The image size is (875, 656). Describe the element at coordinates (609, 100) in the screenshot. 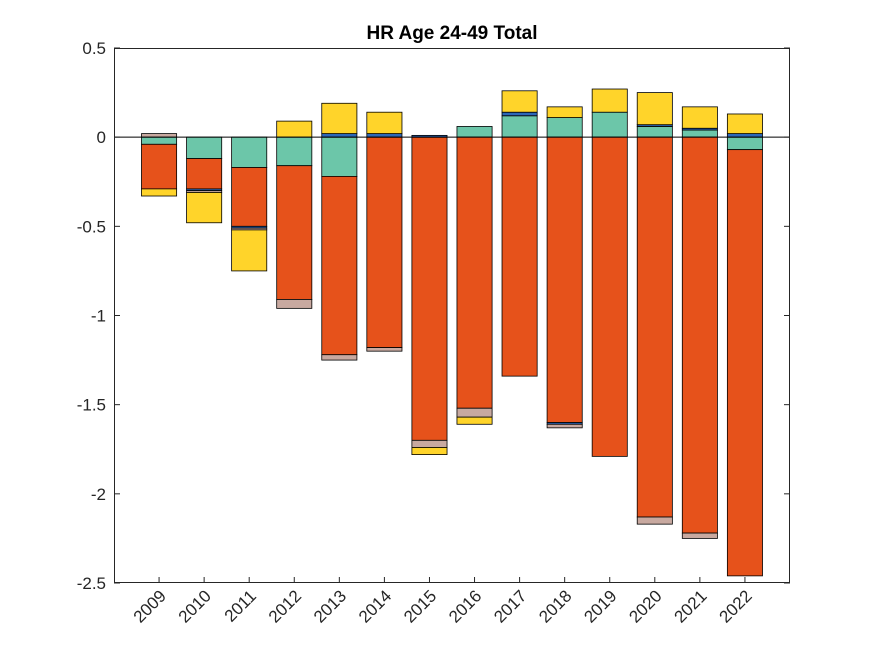

I see `bar-segment-2019-s5` at that location.